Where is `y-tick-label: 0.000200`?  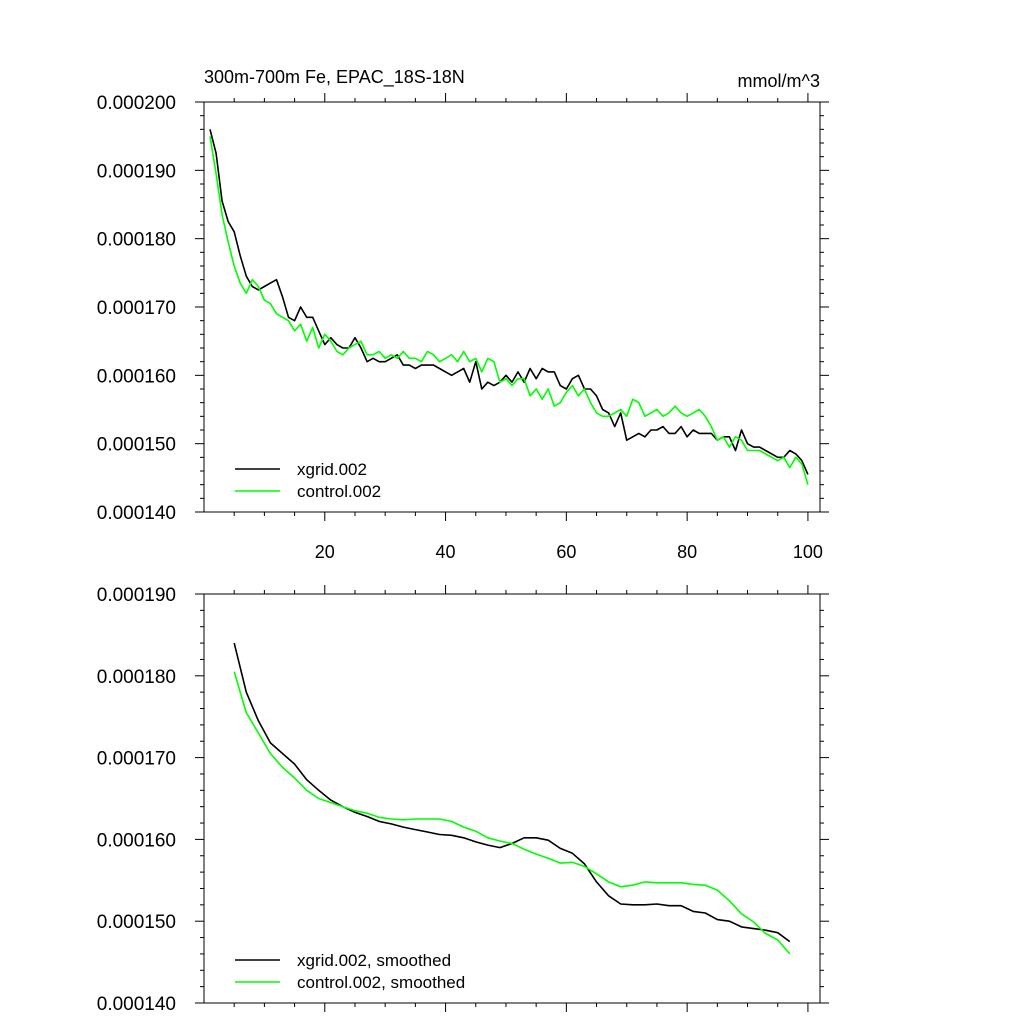 y-tick-label: 0.000200 is located at coordinates (136, 103).